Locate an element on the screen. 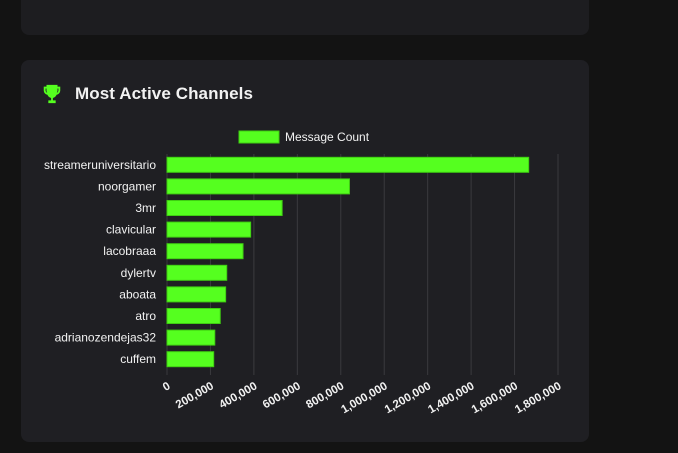 This screenshot has width=678, height=453. x-tick-label: 1,200,000 is located at coordinates (408, 398).